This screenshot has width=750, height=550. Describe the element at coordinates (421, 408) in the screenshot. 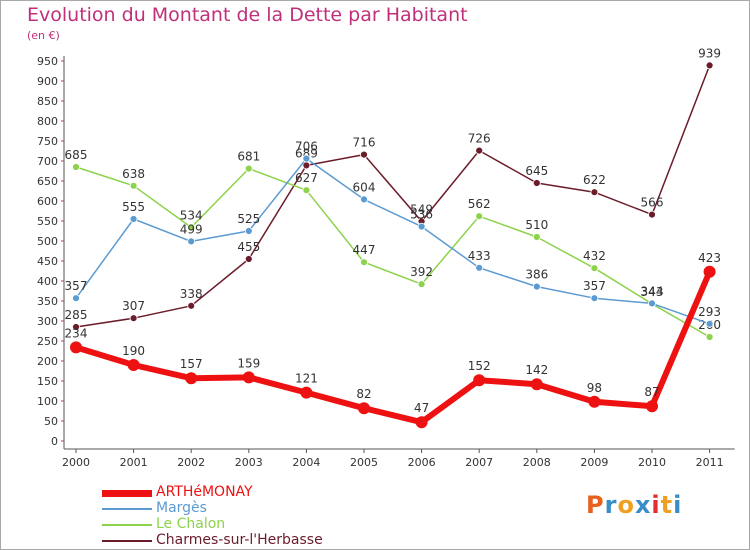

I see `data-label: 47` at that location.